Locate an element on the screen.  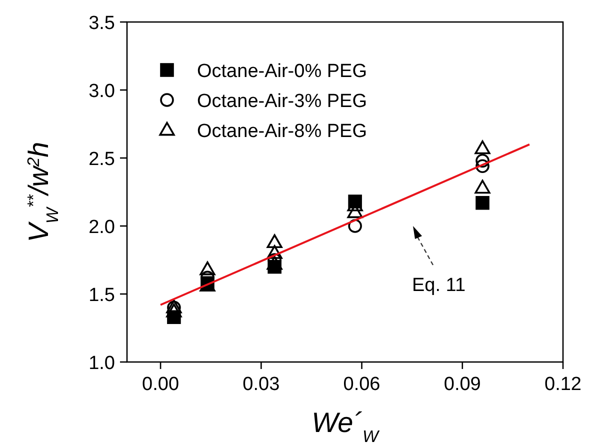
x-tick-label: 0.09 is located at coordinates (462, 384).